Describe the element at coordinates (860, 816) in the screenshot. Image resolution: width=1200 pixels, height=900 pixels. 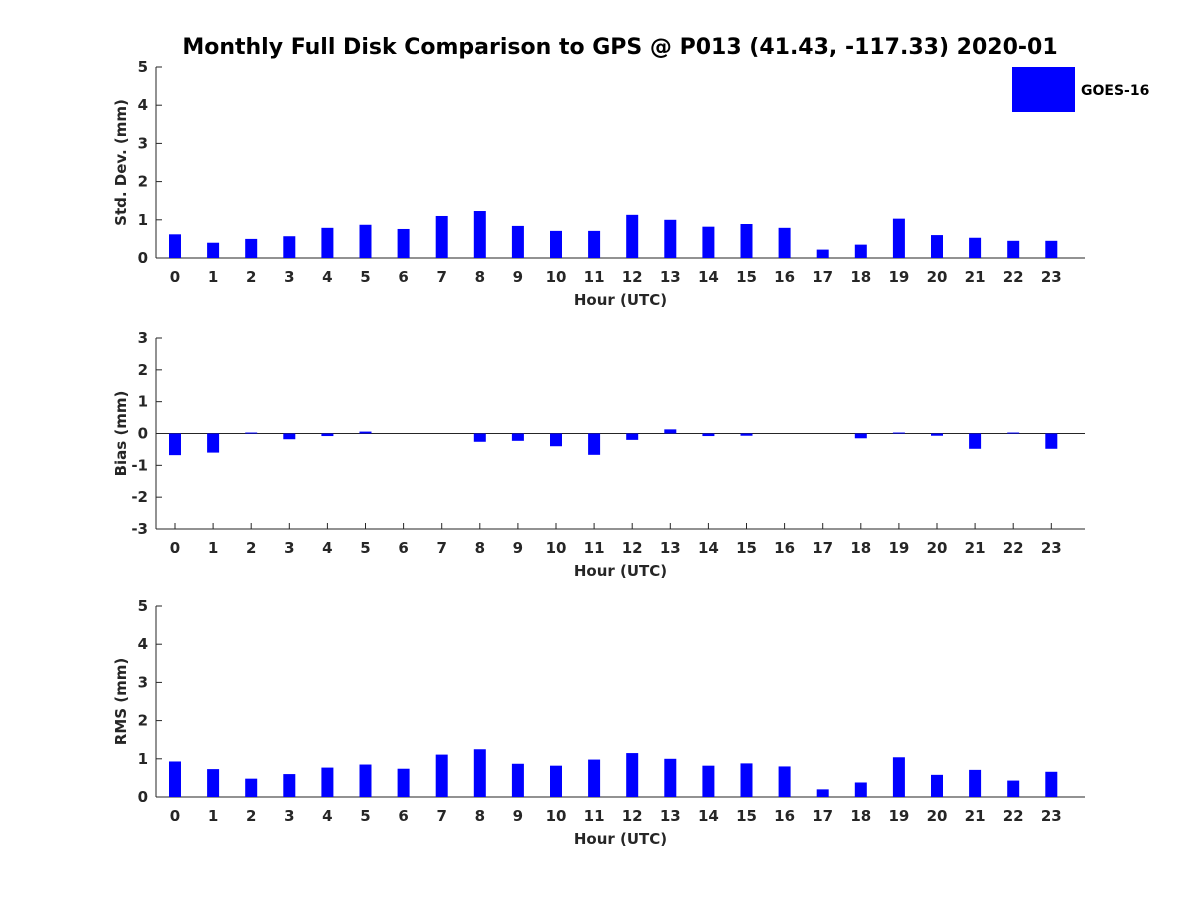
I see `x-tick-label: 18` at that location.